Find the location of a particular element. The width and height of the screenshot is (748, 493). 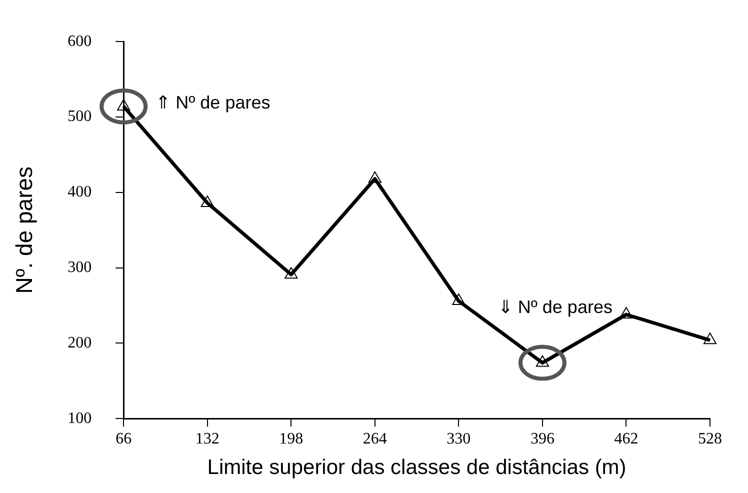

x-tick-label: 66 is located at coordinates (124, 439).